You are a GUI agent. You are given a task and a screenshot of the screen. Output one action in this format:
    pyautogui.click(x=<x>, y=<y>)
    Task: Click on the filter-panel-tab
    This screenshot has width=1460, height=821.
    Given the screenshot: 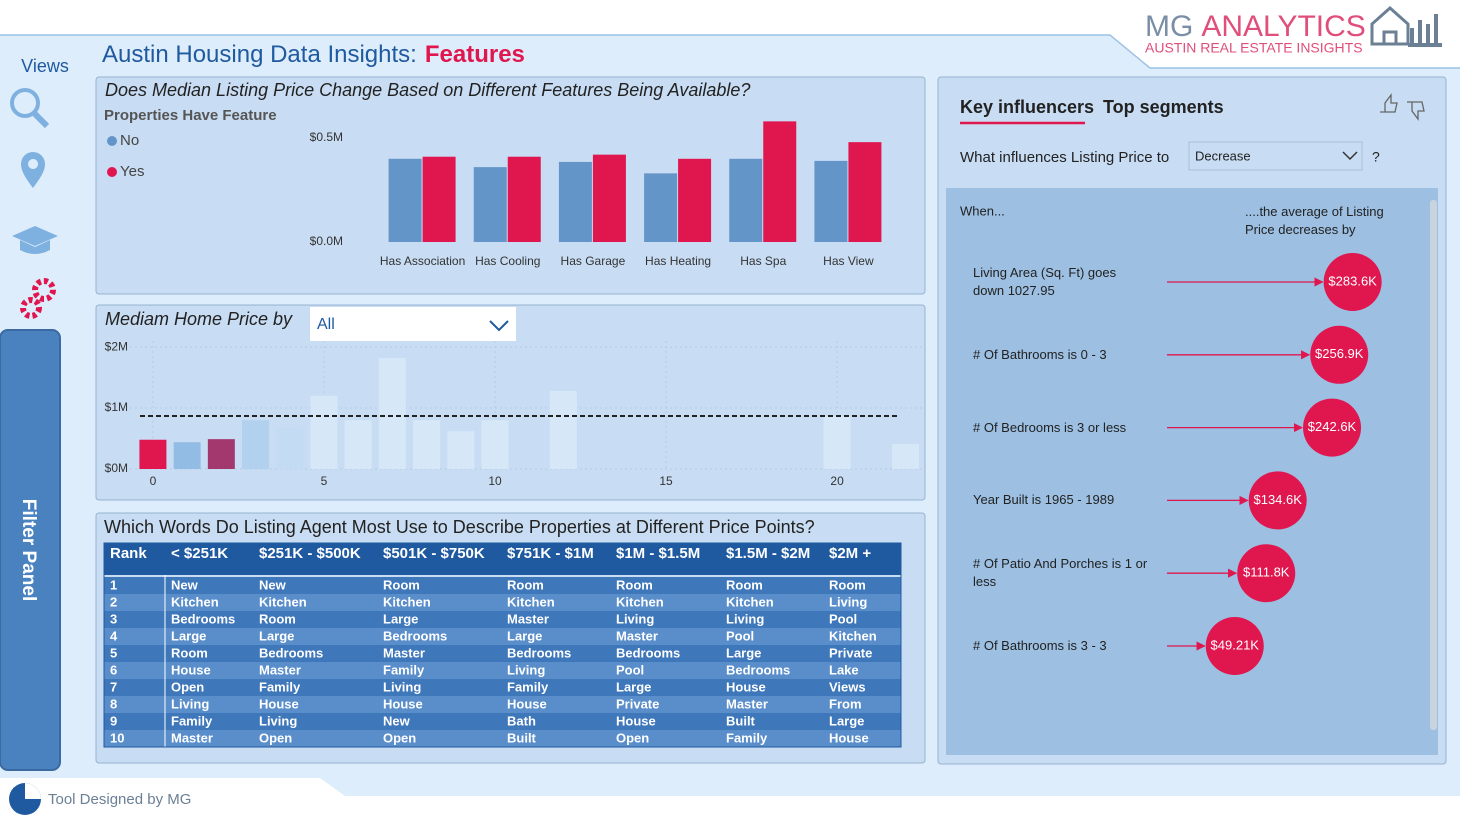 What is the action you would take?
    pyautogui.click(x=30, y=550)
    